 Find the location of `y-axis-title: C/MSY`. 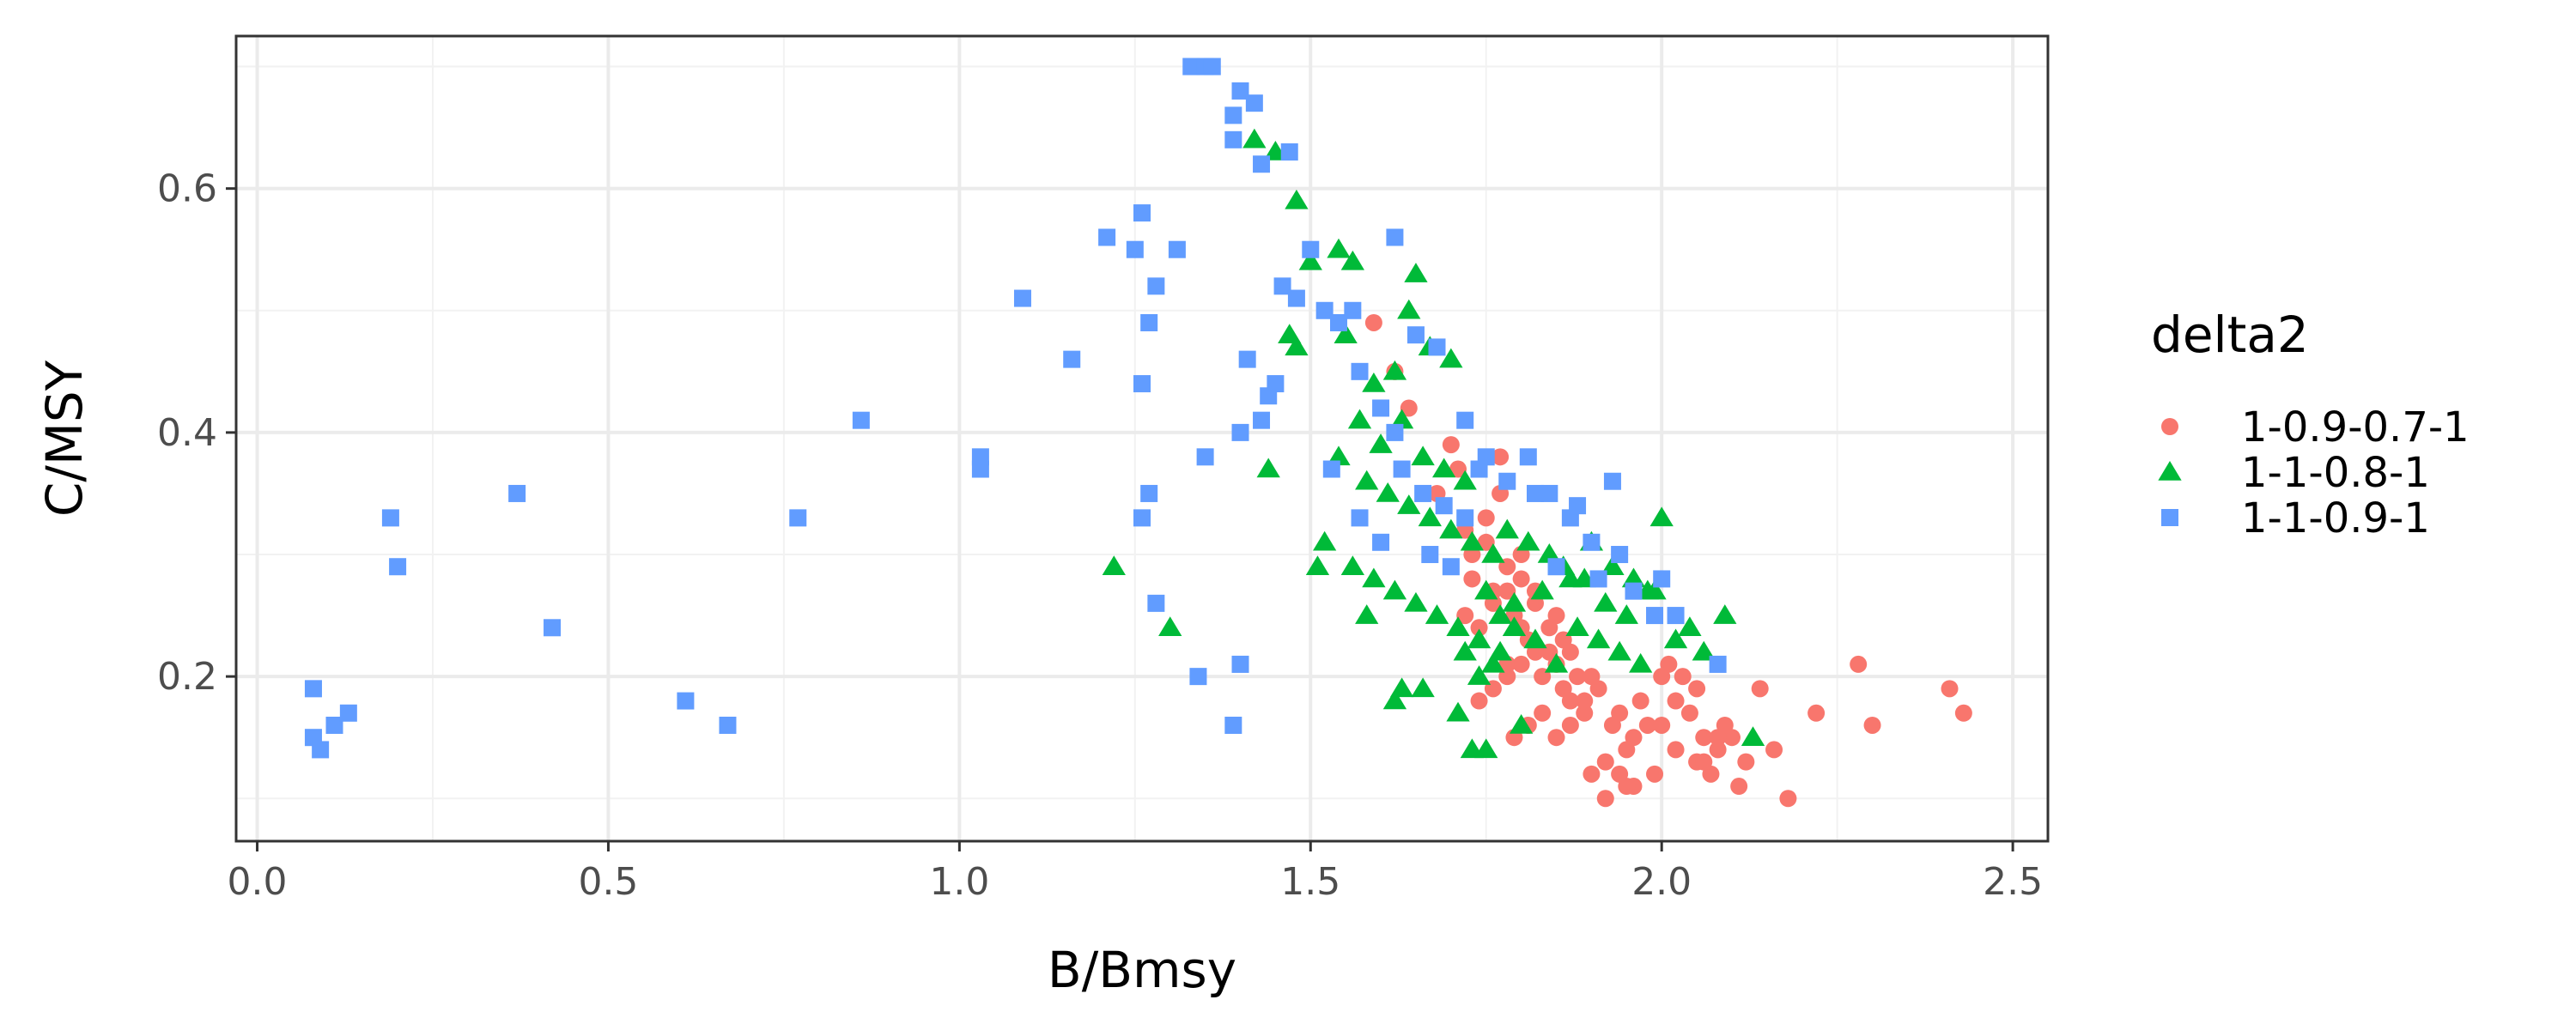

y-axis-title: C/MSY is located at coordinates (64, 438).